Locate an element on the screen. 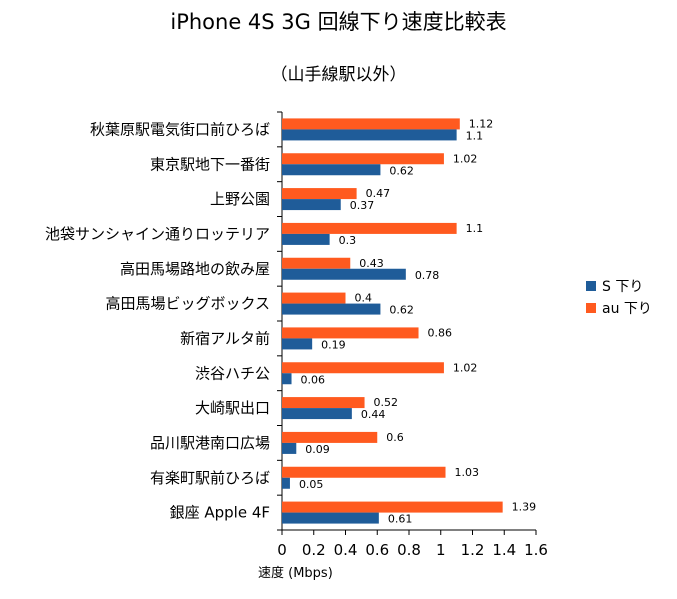 This screenshot has width=677, height=599. category-label: 渋谷ハチ公 is located at coordinates (232, 373).